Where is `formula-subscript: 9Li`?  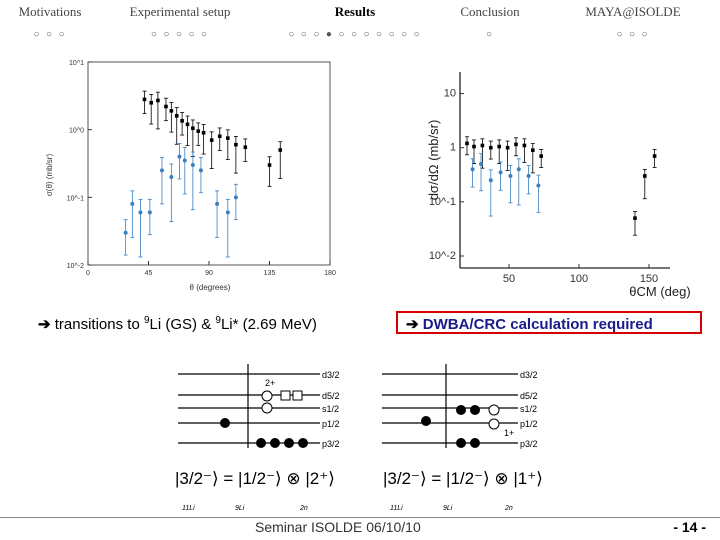
formula-subscript: 9Li is located at coordinates (240, 508).